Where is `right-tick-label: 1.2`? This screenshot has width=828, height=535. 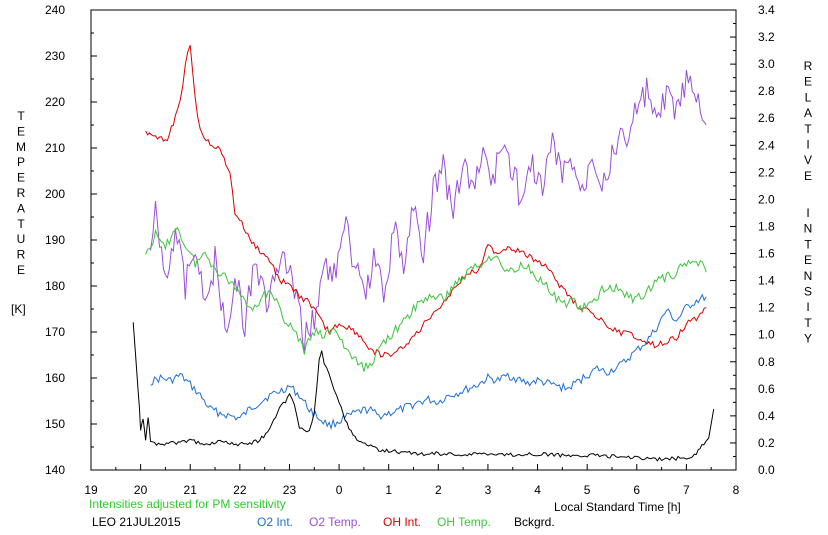
right-tick-label: 1.2 is located at coordinates (766, 308).